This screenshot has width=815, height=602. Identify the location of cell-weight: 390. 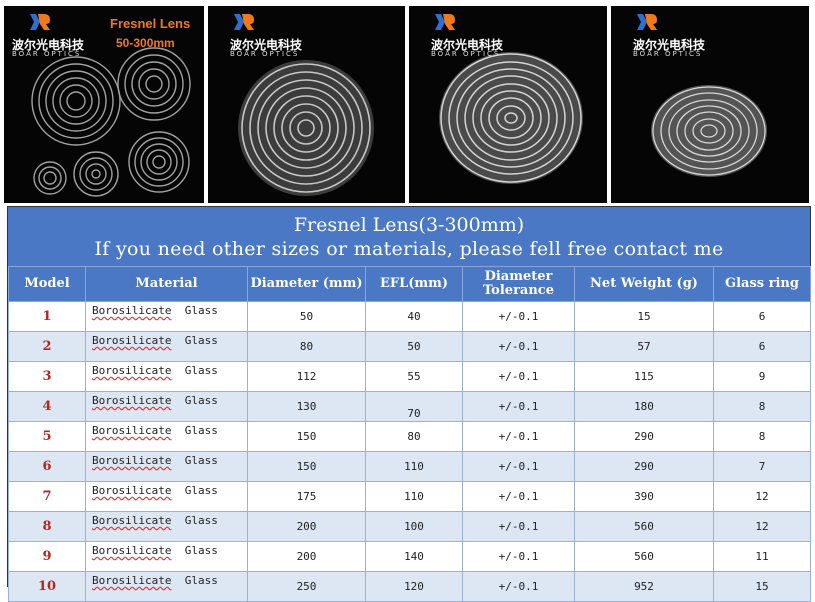
(644, 496).